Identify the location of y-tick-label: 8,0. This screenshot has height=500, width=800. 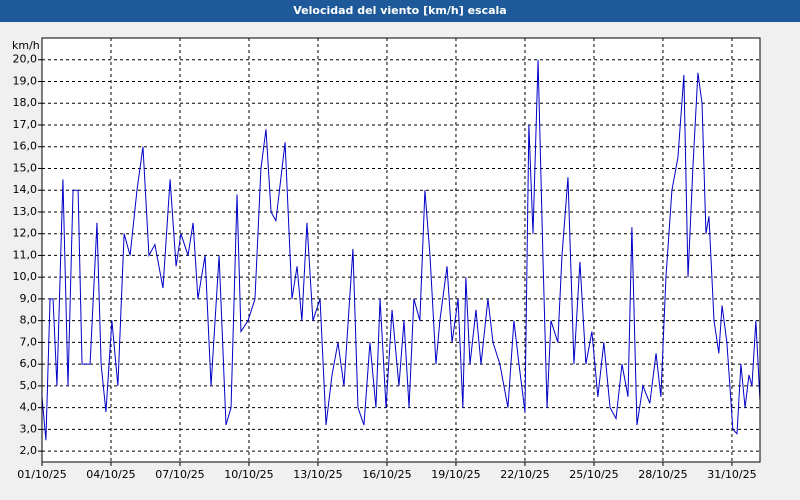
(29, 320).